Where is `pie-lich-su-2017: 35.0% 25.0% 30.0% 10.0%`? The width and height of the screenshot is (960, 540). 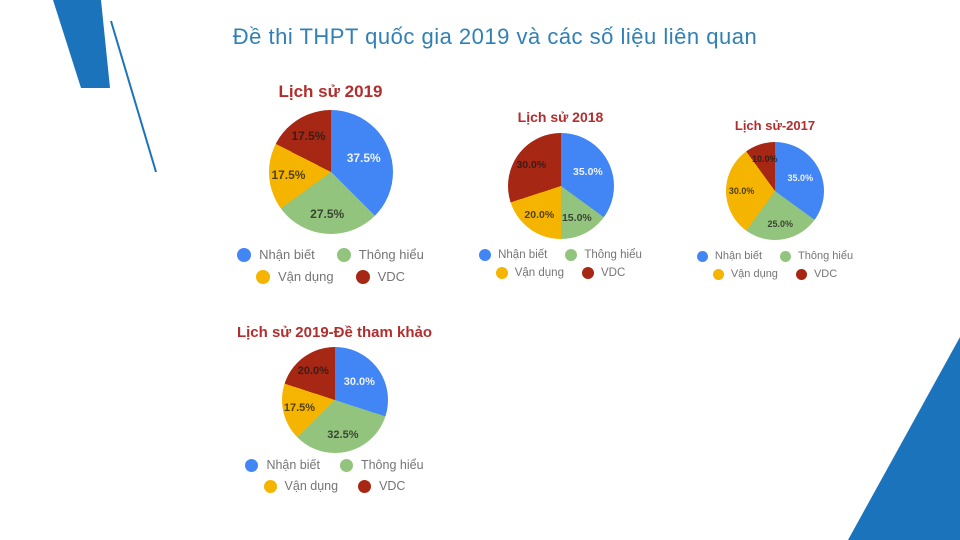 pie-lich-su-2017: 35.0% 25.0% 30.0% 10.0% is located at coordinates (775, 191).